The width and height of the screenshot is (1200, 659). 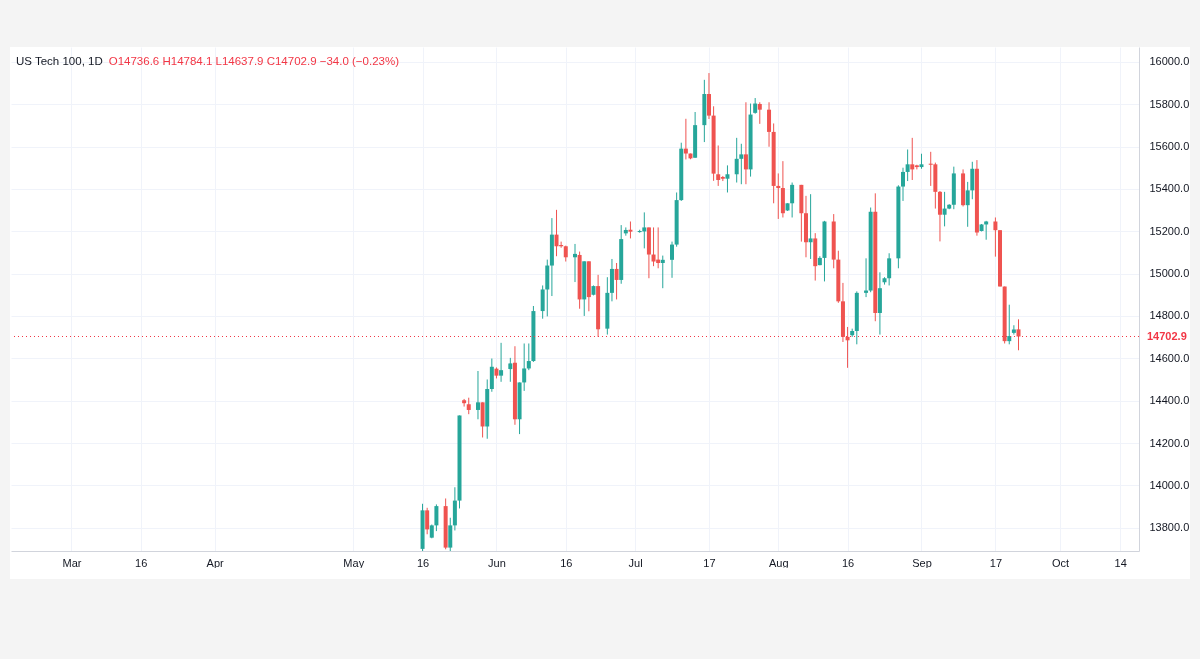 I want to click on x-tick-label: 14, so click(x=1120, y=562).